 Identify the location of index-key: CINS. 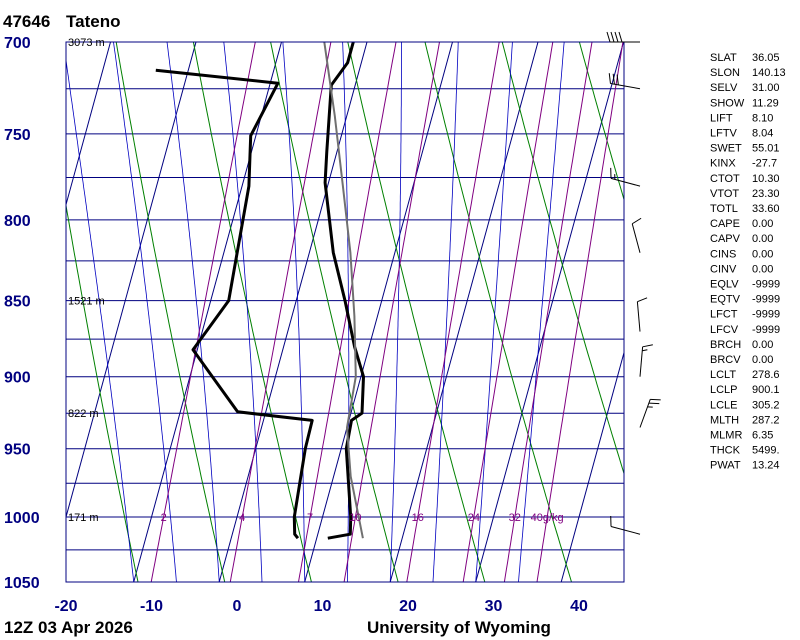
(723, 254).